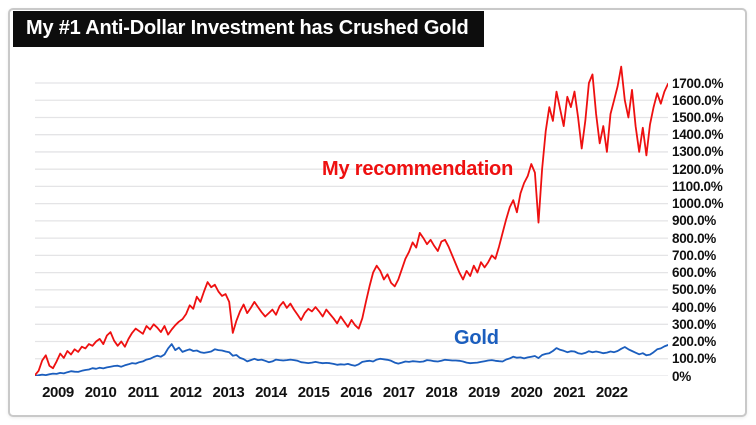 The width and height of the screenshot is (756, 425). I want to click on y-tick-label: 400.0%, so click(694, 307).